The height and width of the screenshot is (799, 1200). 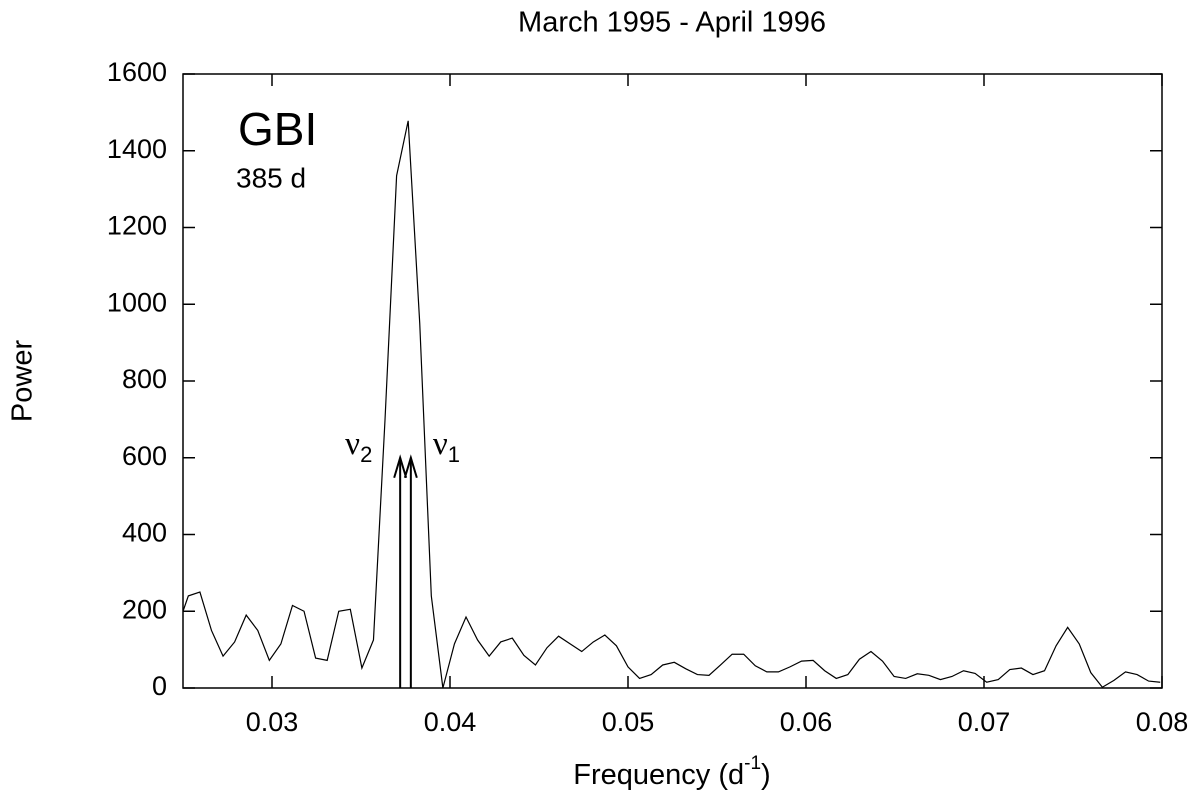 I want to click on y-tick-label: 1000, so click(x=137, y=302).